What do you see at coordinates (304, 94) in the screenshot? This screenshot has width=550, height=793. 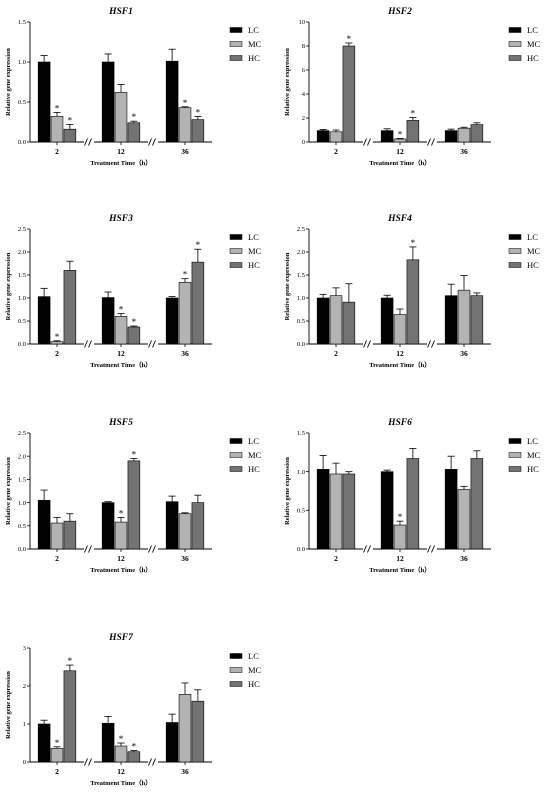 I see `y-tick-label: 4` at bounding box center [304, 94].